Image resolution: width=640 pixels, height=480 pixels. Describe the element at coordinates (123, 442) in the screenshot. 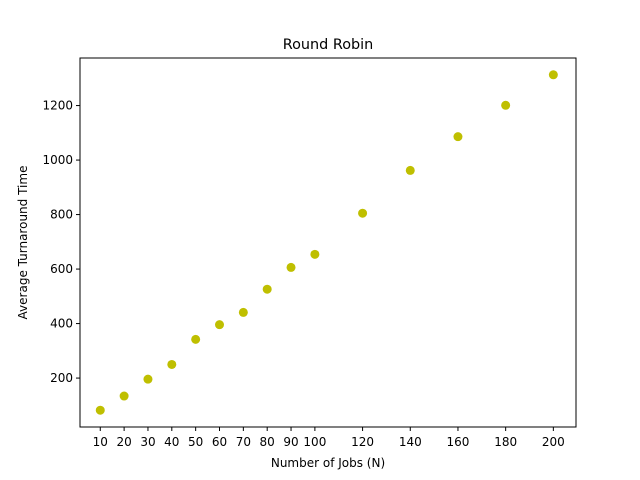

I see `x-tick-label: 20` at that location.